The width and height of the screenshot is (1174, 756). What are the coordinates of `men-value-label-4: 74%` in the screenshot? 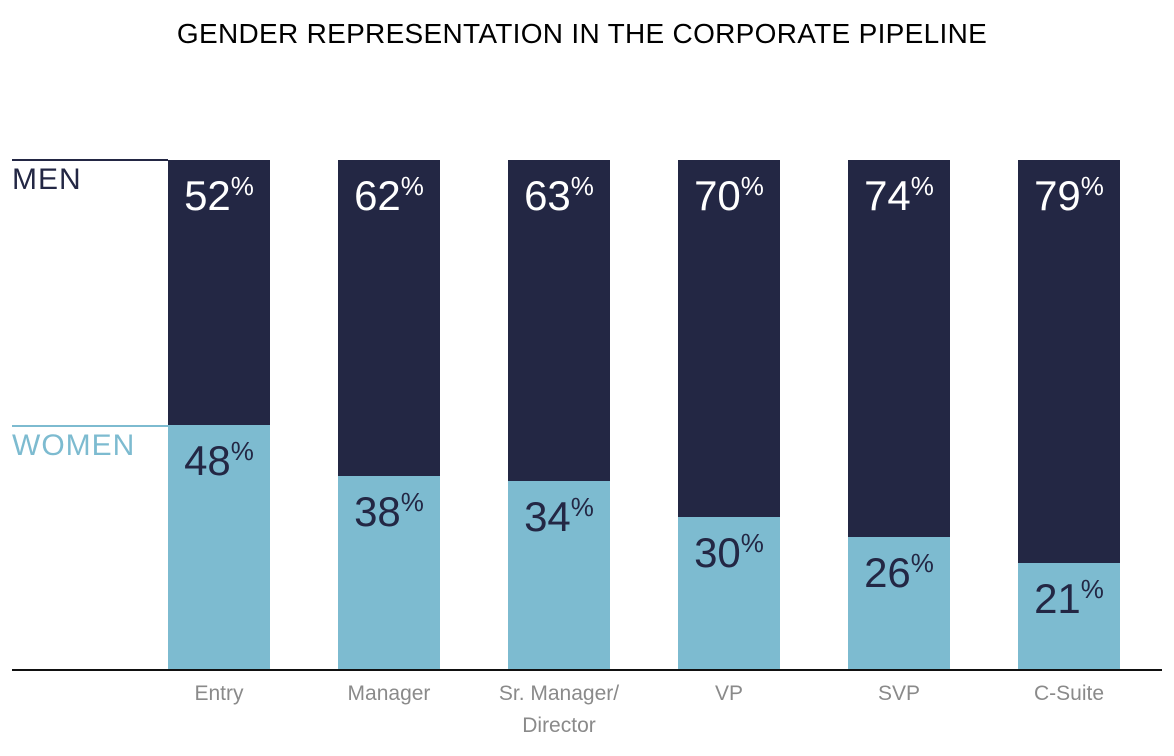 It's located at (899, 195).